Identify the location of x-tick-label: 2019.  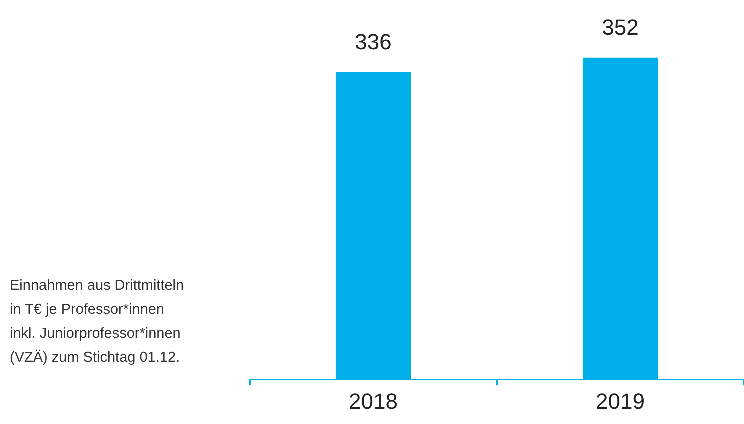
(620, 401).